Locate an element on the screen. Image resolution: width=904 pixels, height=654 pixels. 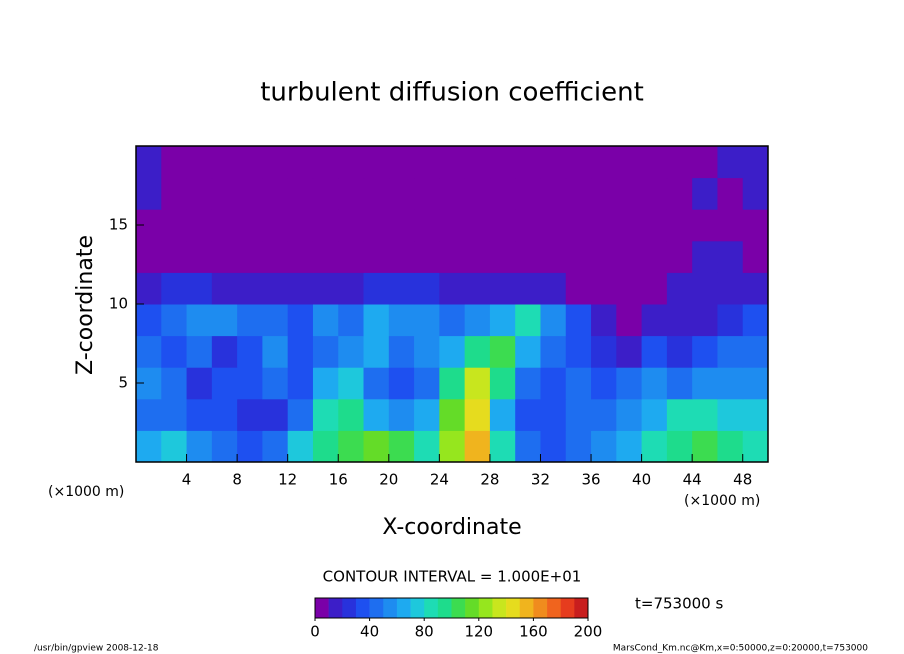
x-tick-label: 40 is located at coordinates (641, 480).